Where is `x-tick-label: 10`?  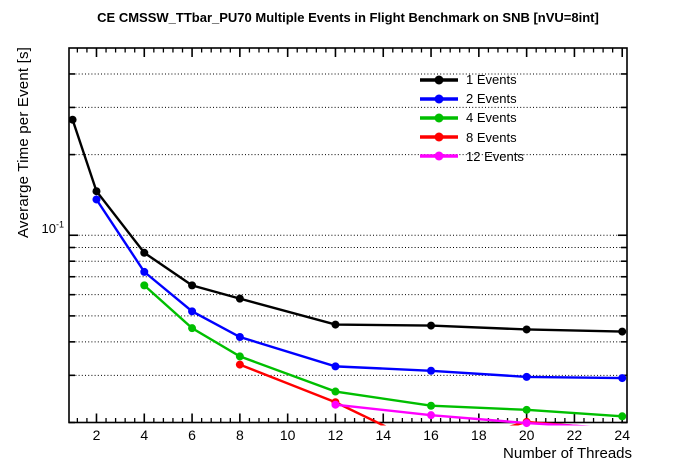
x-tick-label: 10 is located at coordinates (287, 435).